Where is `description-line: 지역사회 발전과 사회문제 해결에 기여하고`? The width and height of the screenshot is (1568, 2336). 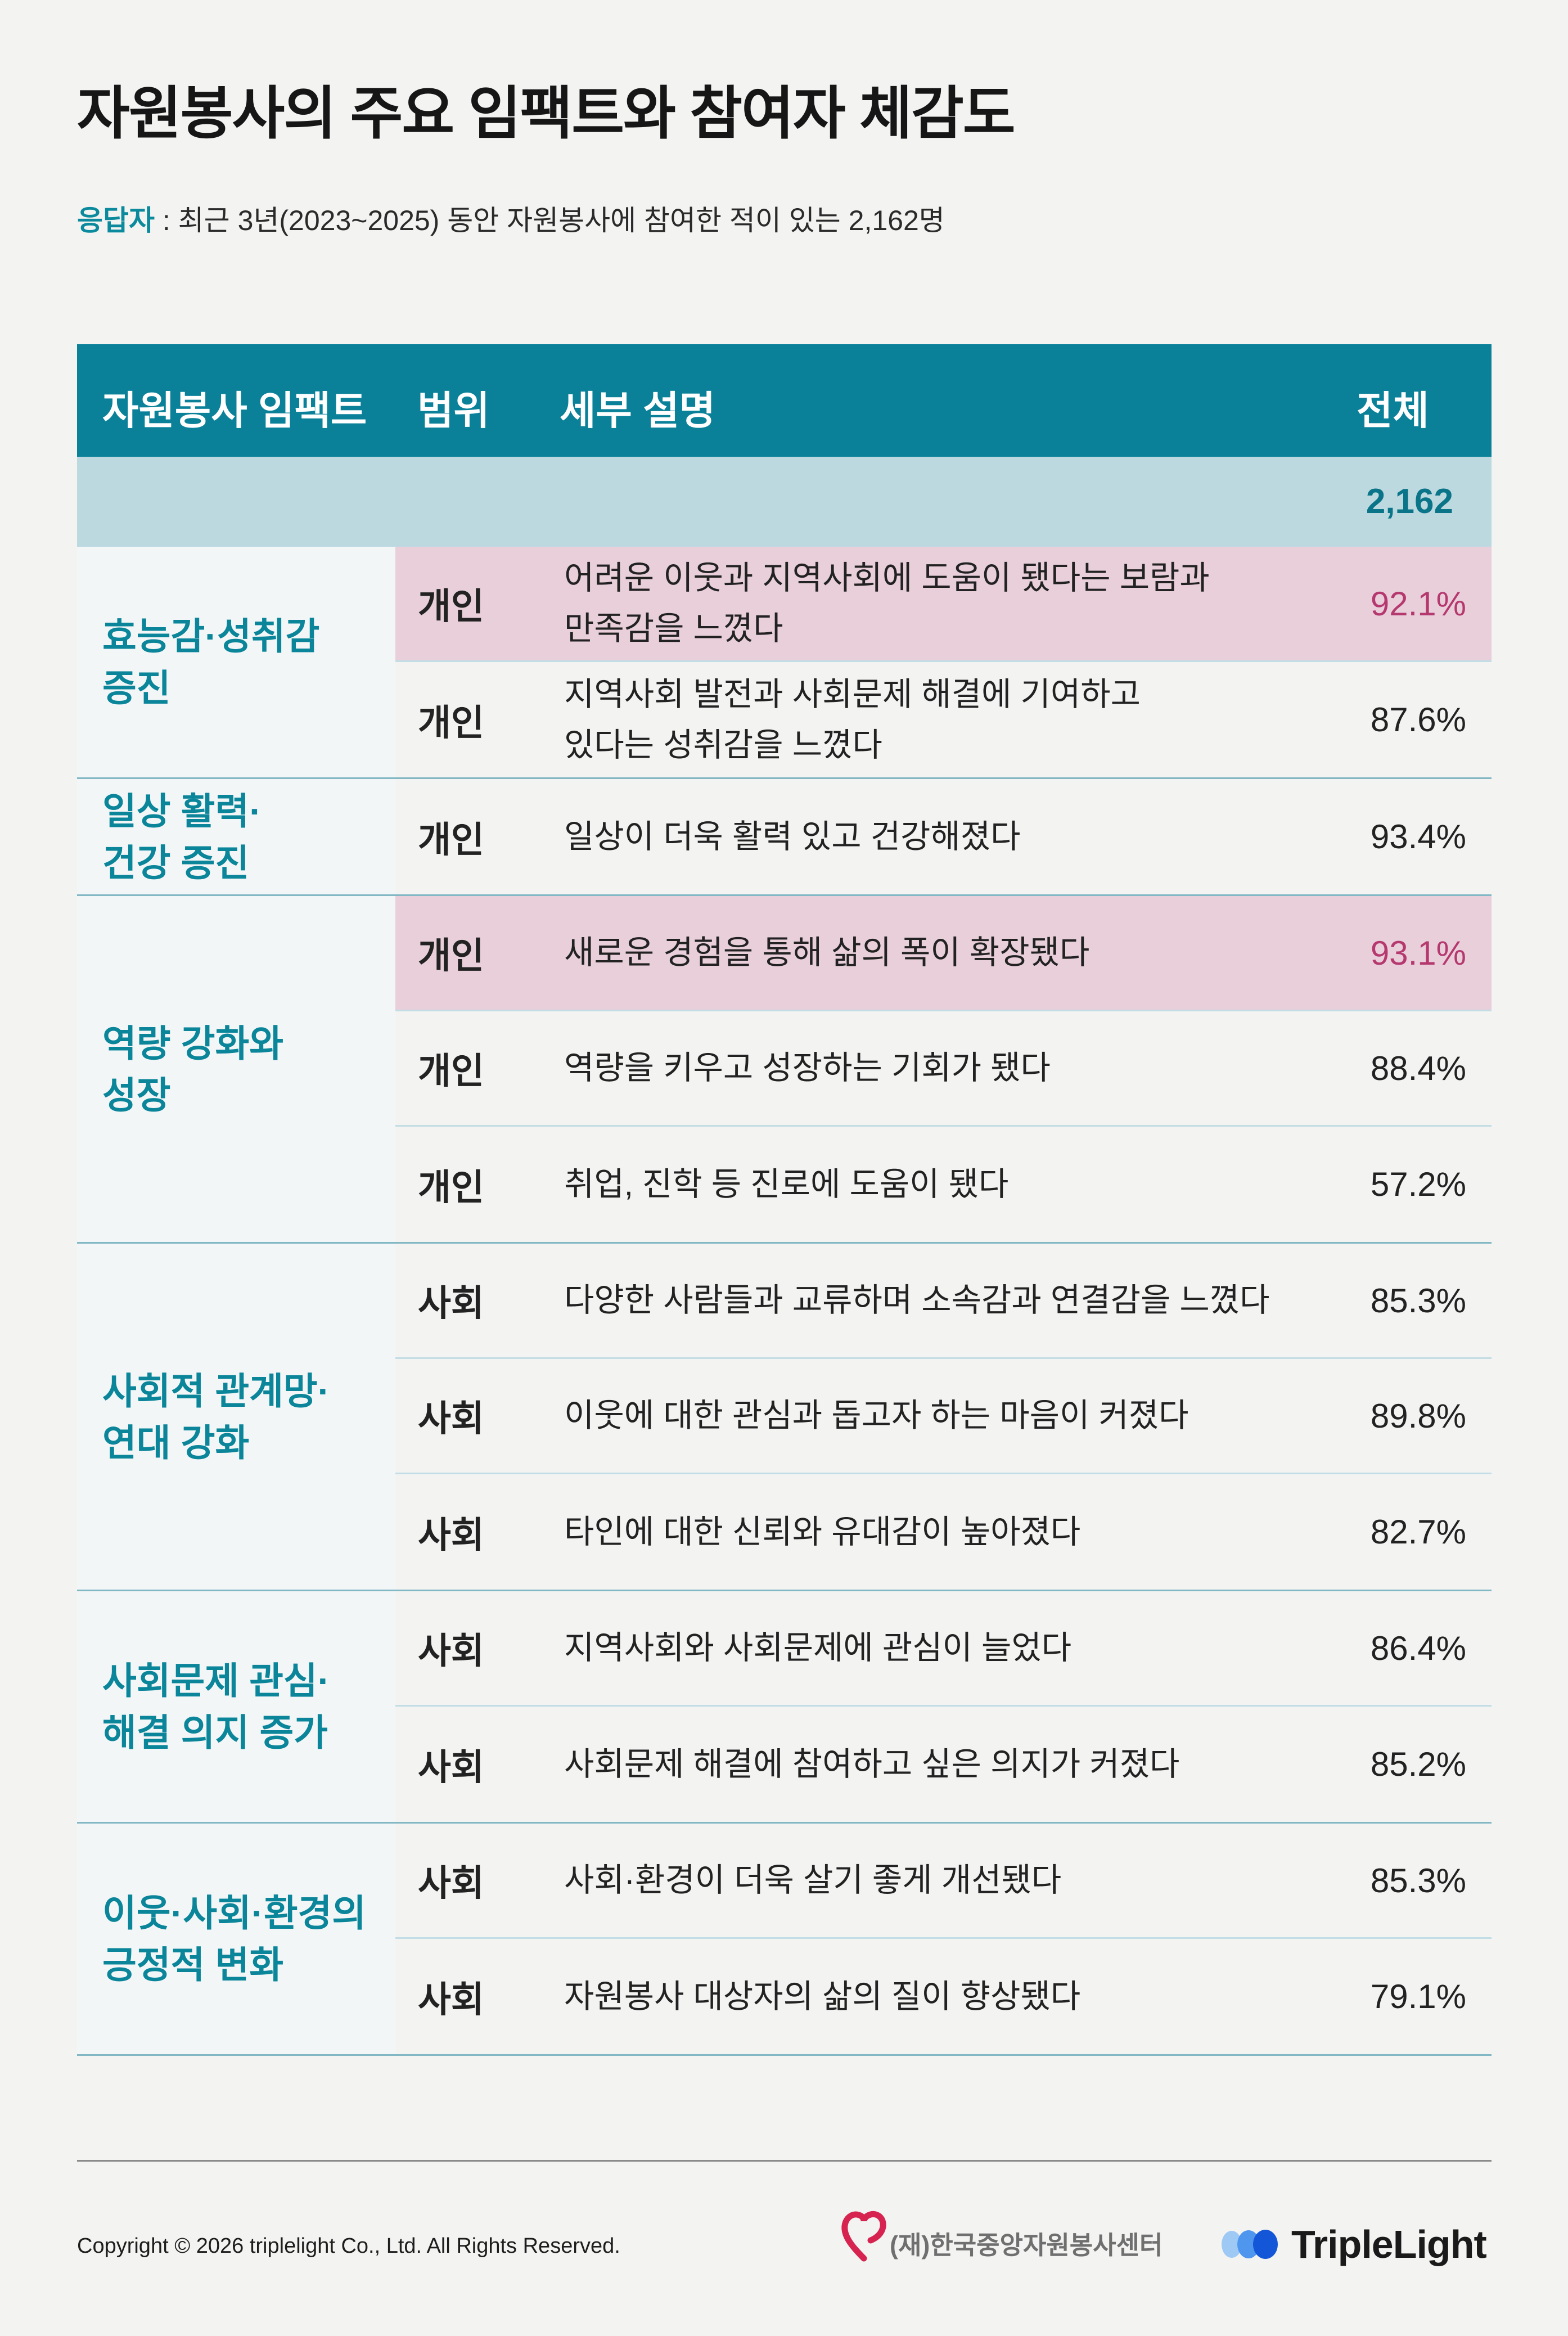
description-line: 지역사회 발전과 사회문제 해결에 기여하고 is located at coordinates (852, 694).